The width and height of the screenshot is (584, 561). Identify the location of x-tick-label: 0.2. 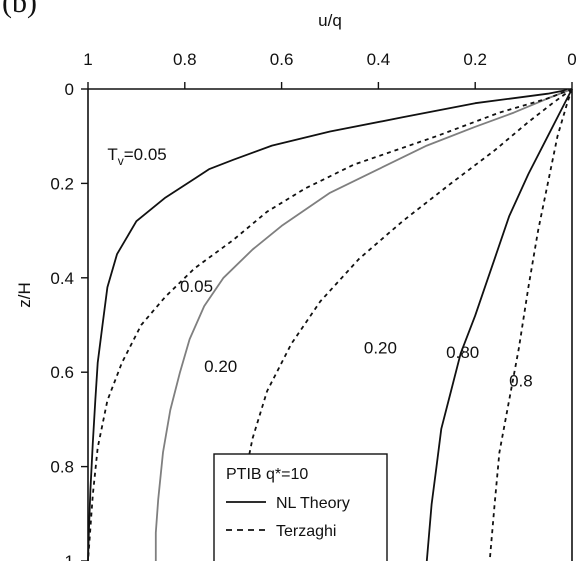
(475, 59).